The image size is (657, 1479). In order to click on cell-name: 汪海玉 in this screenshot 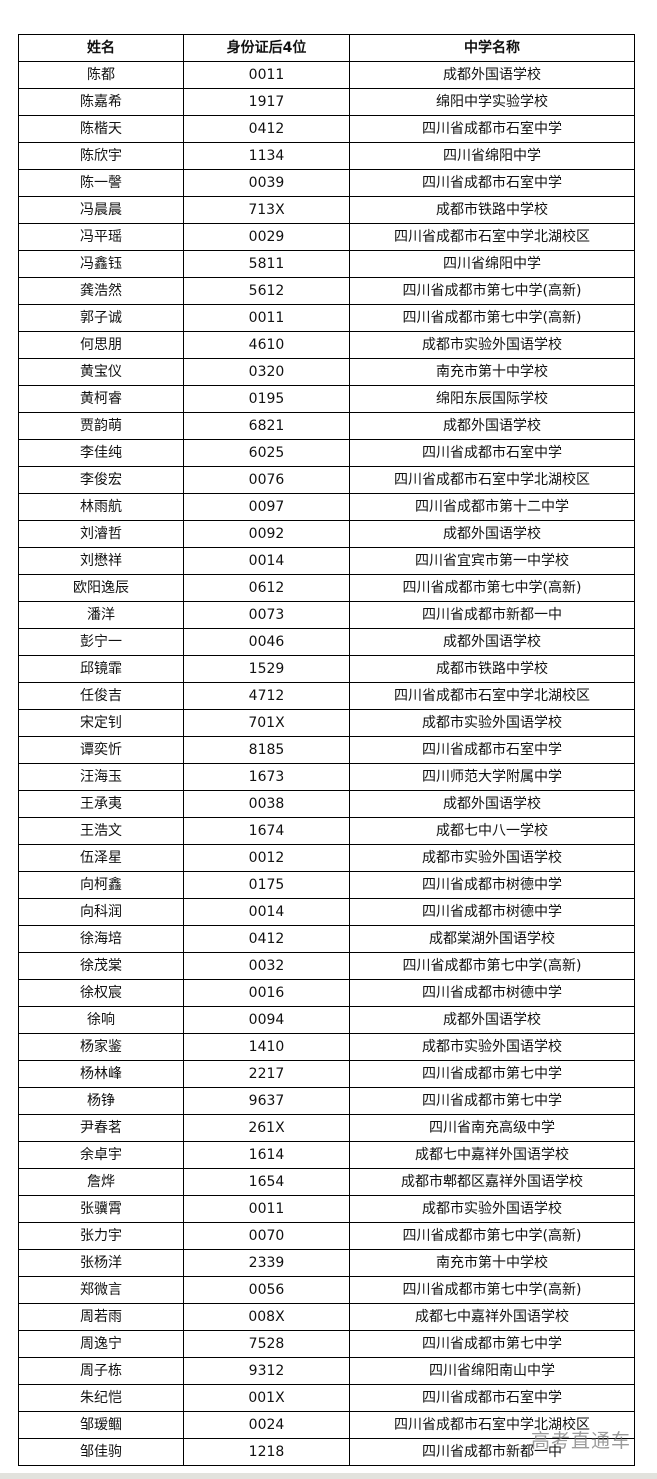, I will do `click(101, 777)`.